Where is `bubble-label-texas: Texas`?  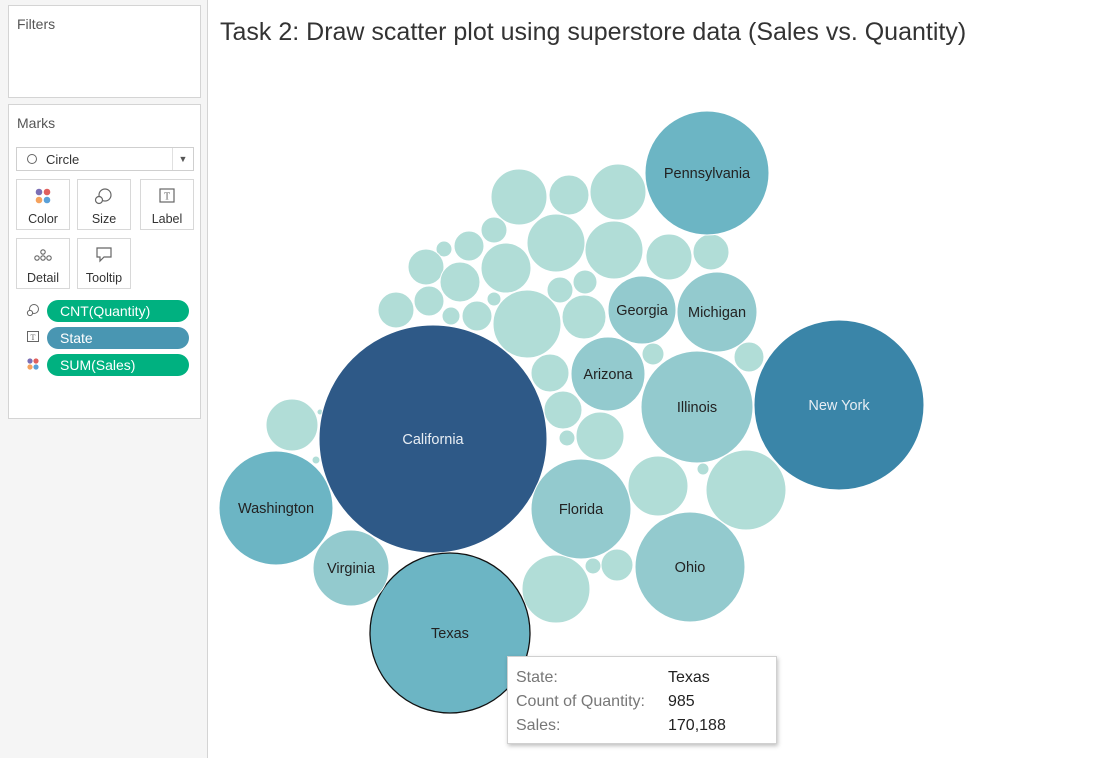
bubble-label-texas: Texas is located at coordinates (450, 634).